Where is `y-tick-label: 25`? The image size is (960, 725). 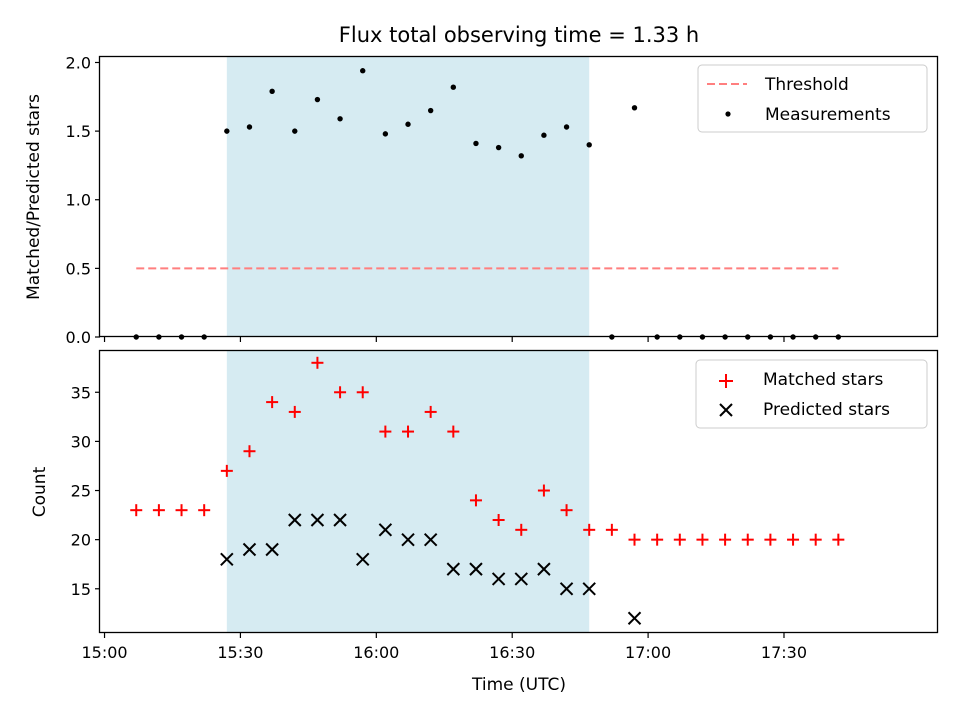
y-tick-label: 25 is located at coordinates (81, 491).